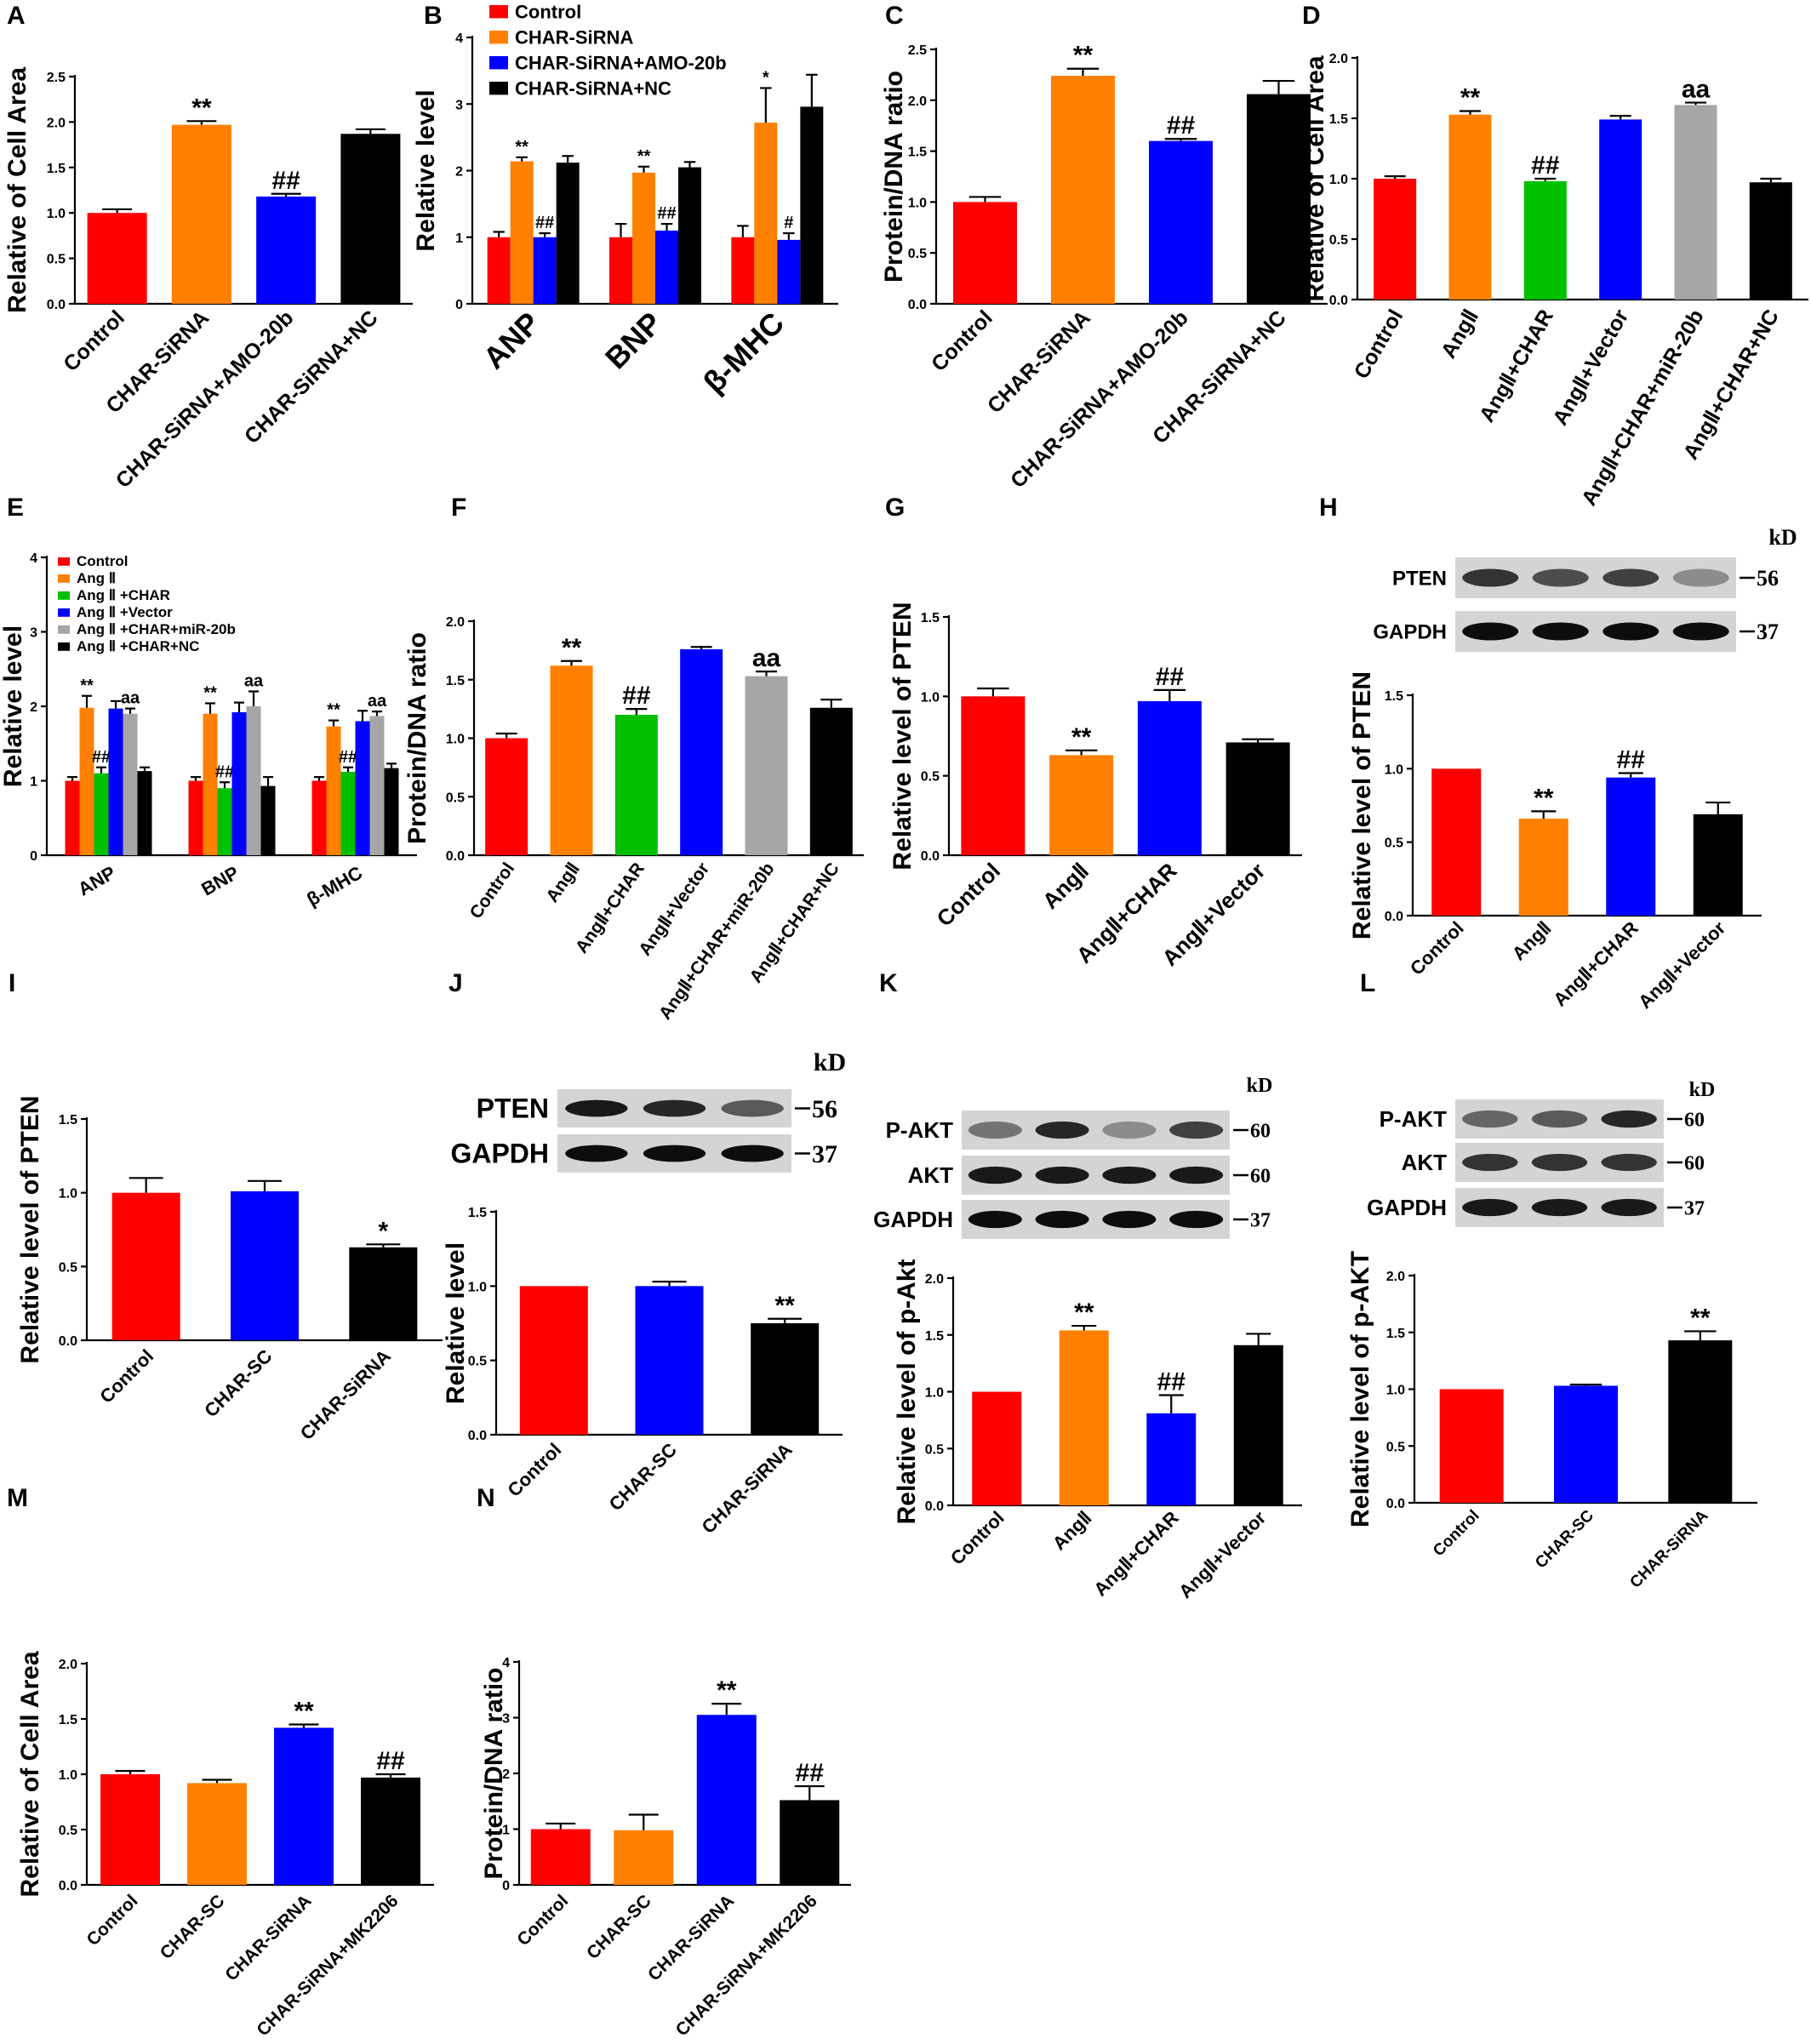  I want to click on significance-mark: aa, so click(378, 701).